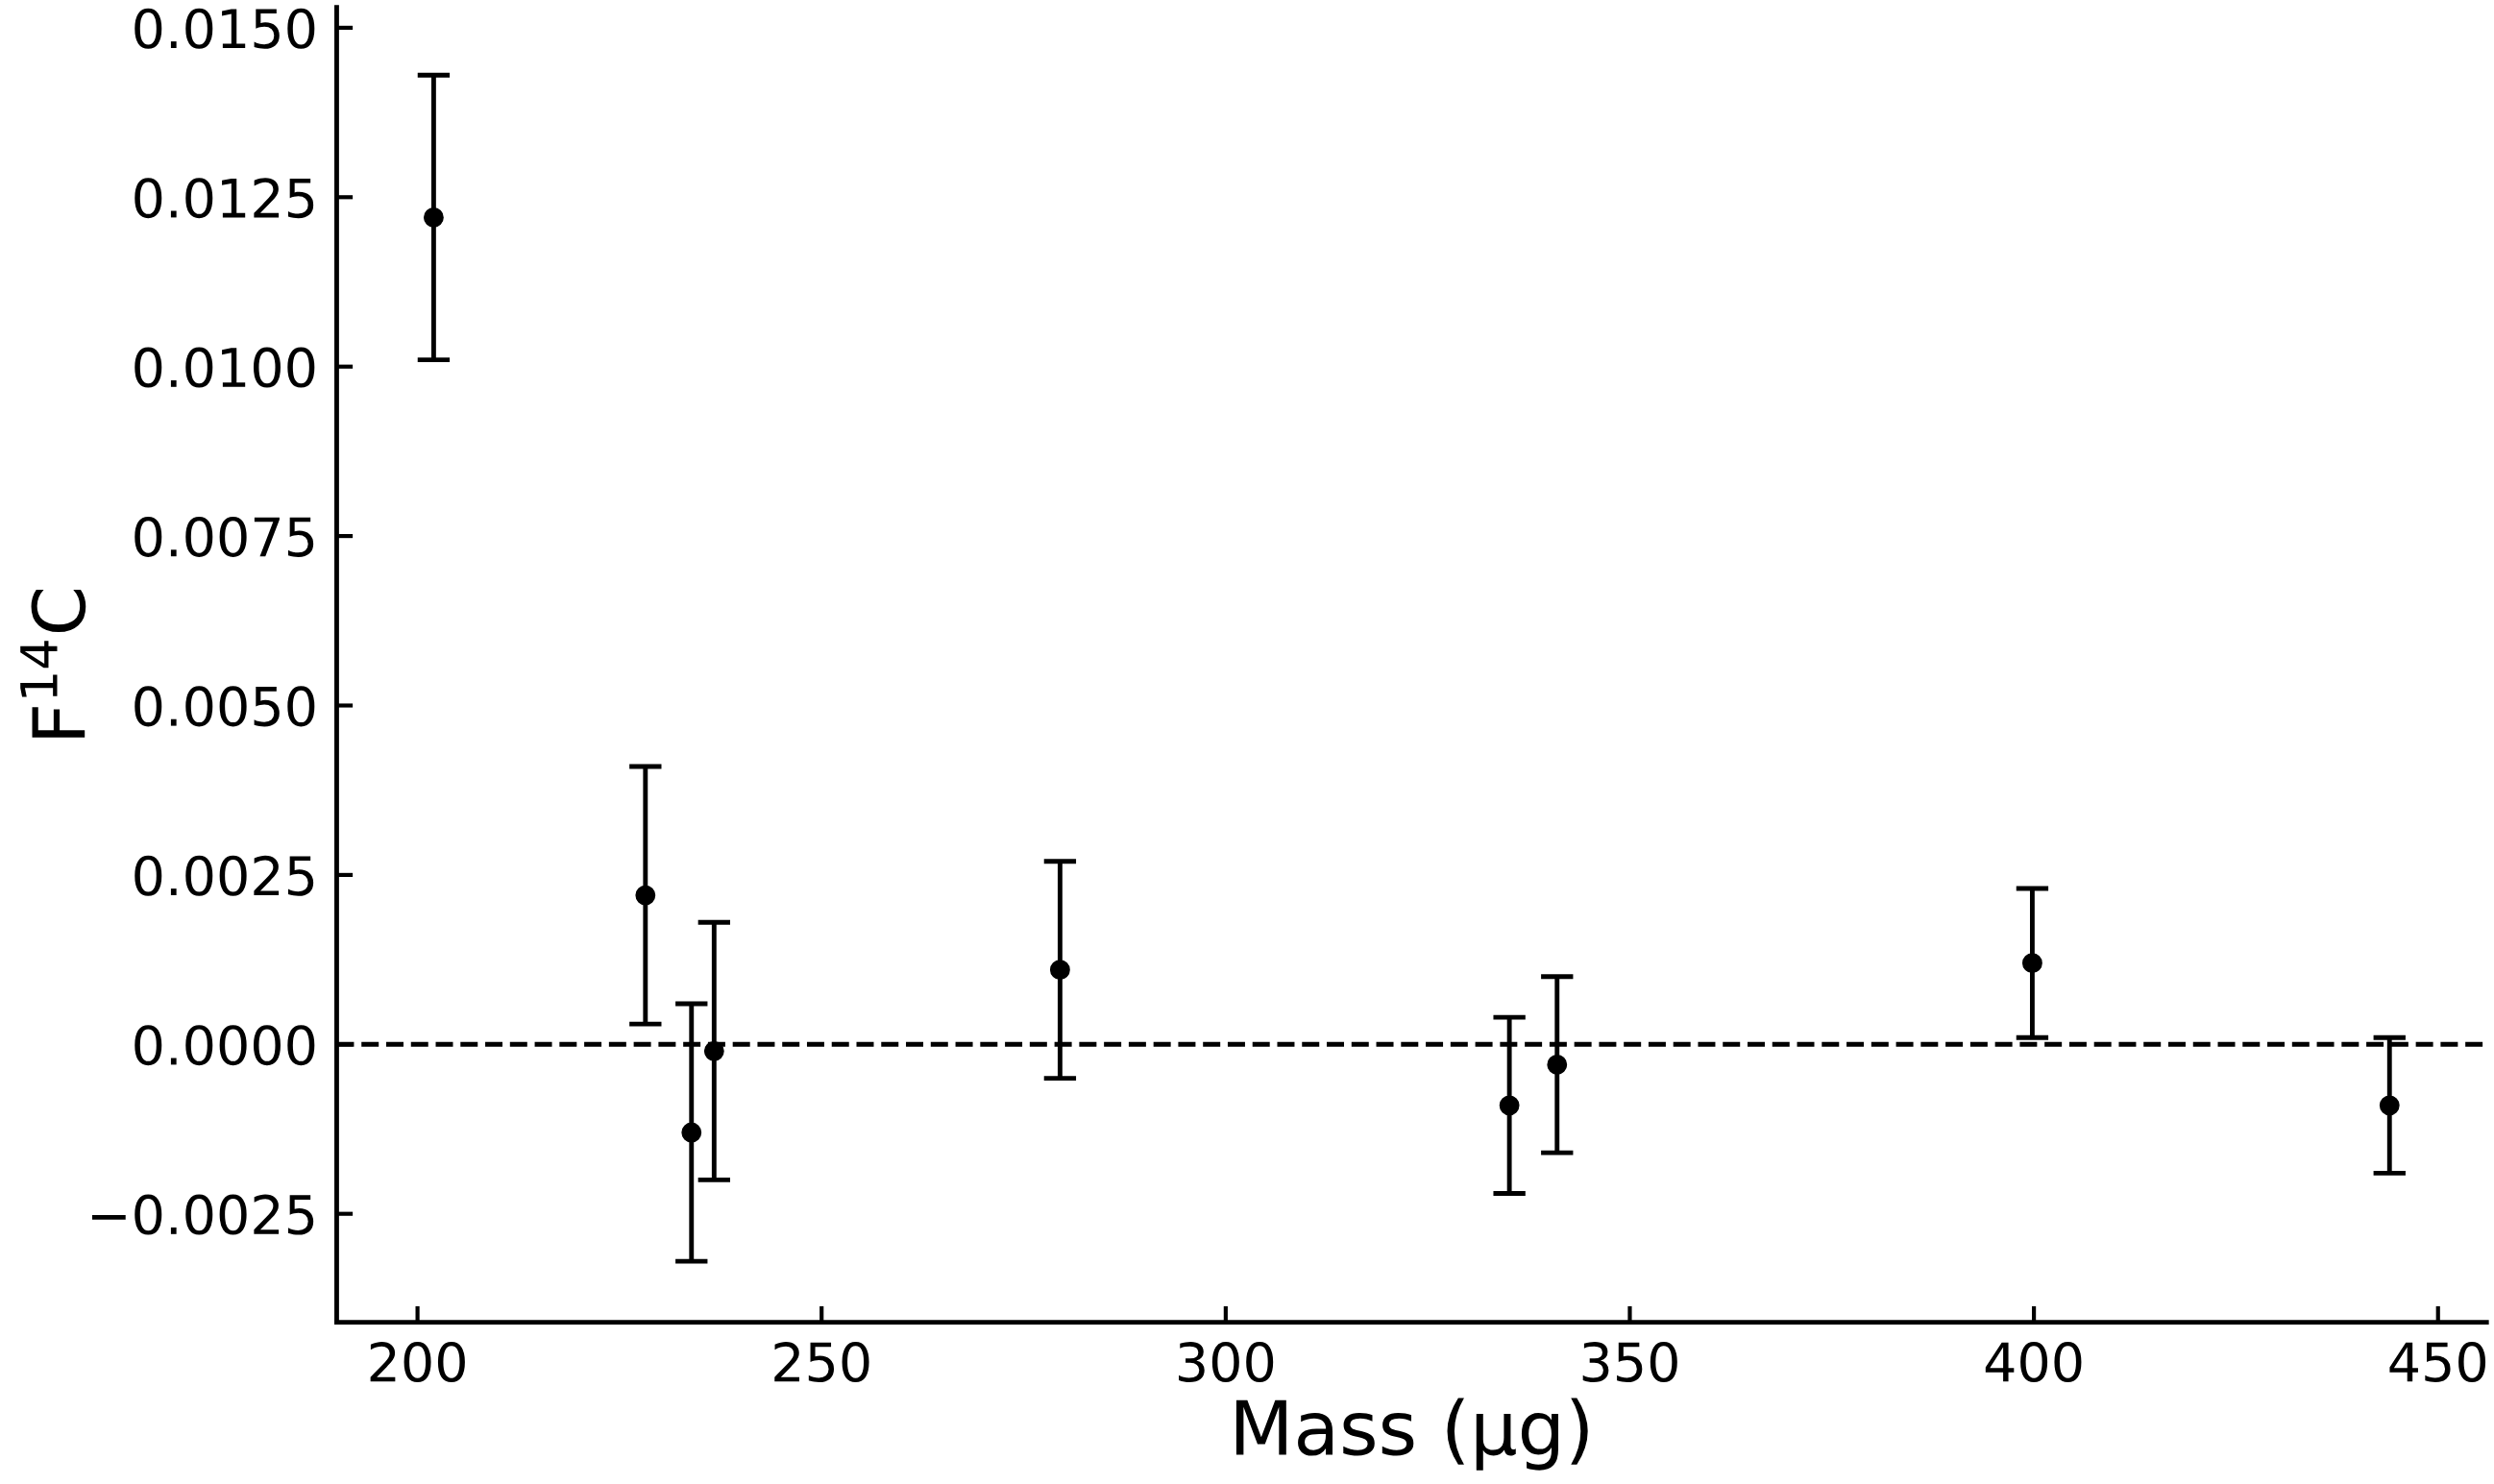 The image size is (2494, 1484). I want to click on y-tick-label: 0.0075, so click(224, 536).